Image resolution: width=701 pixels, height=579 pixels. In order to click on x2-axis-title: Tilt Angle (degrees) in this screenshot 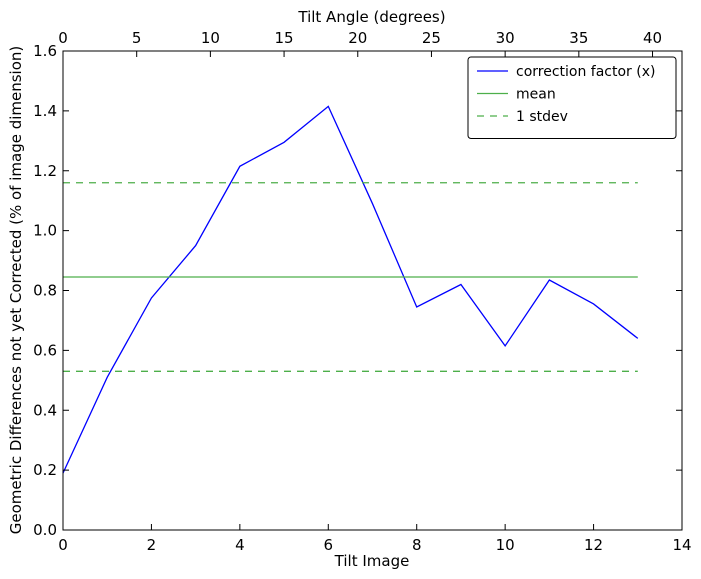, I will do `click(371, 17)`.